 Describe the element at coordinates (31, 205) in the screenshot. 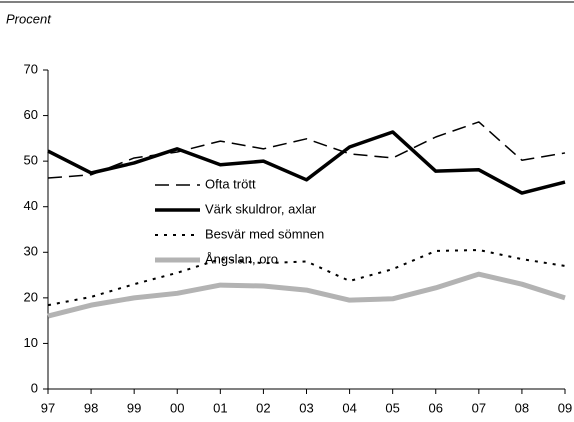

I see `y-tick-label: 40` at that location.